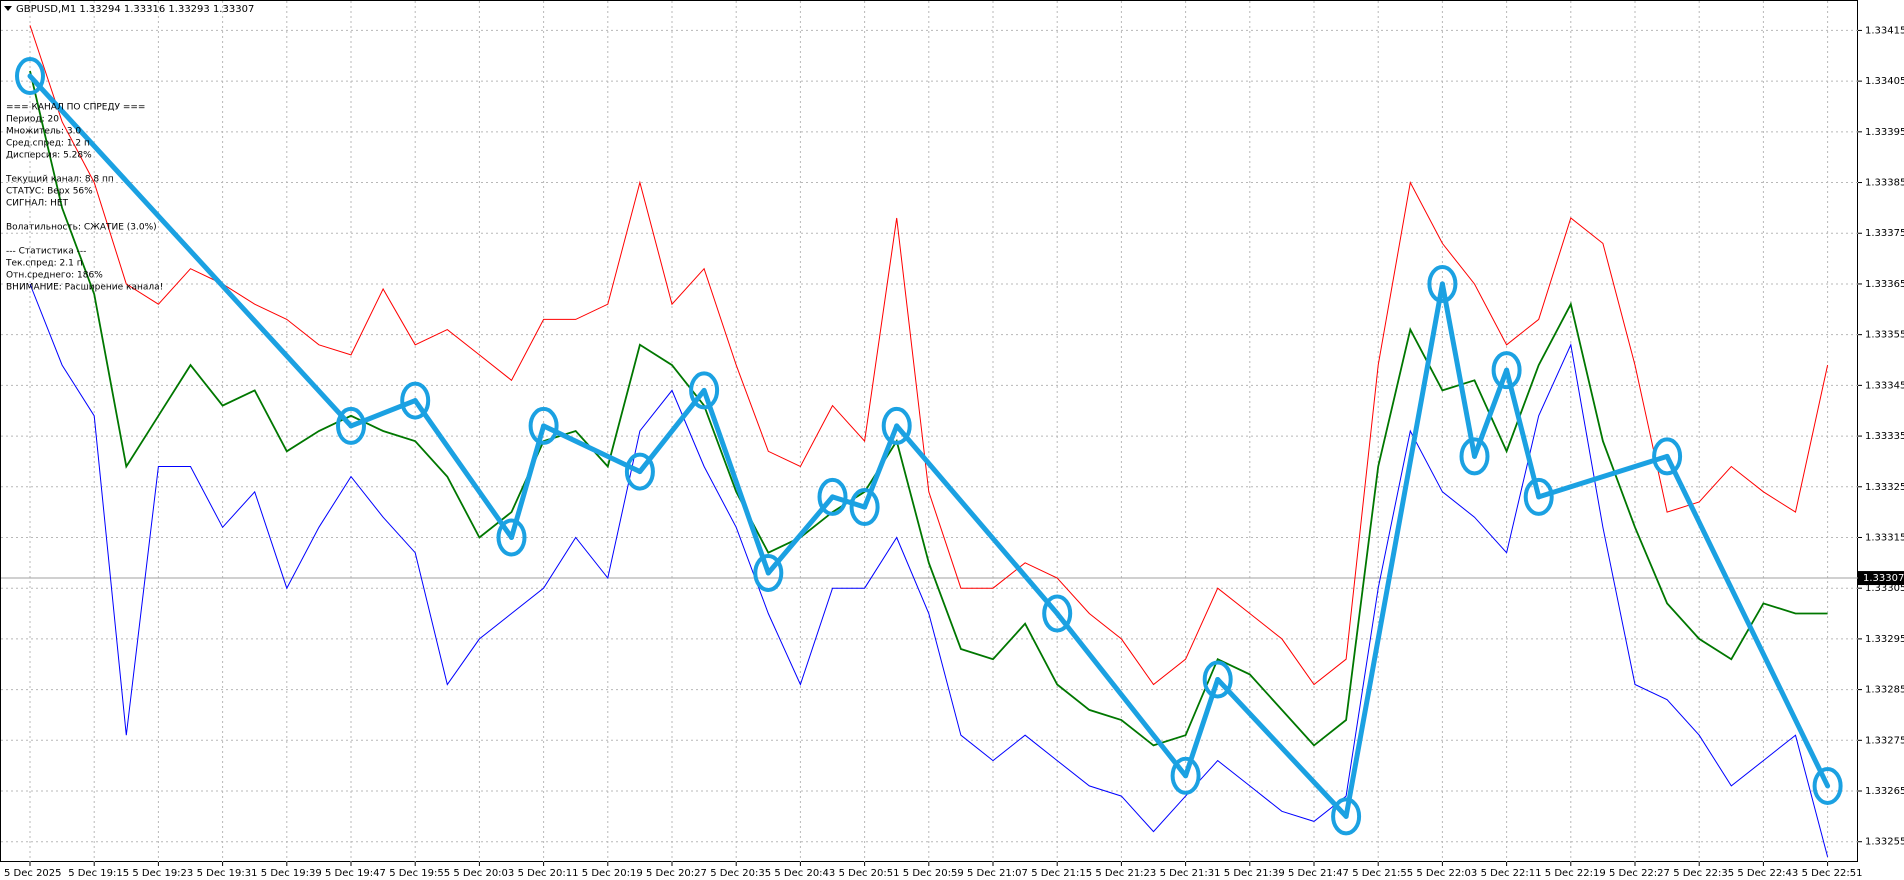  What do you see at coordinates (1884, 588) in the screenshot?
I see `y-tick-label: 1.33305` at bounding box center [1884, 588].